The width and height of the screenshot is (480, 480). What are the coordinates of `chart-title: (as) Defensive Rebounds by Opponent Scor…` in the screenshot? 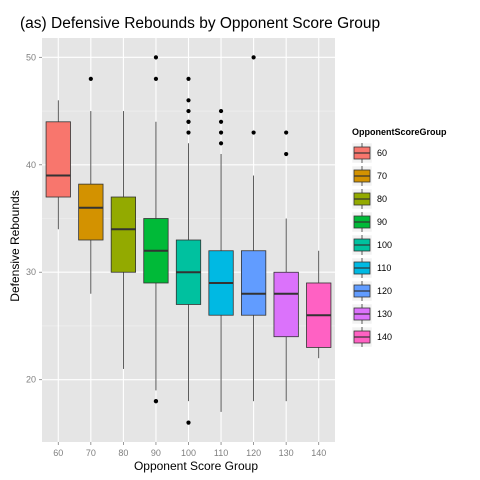 It's located at (200, 23).